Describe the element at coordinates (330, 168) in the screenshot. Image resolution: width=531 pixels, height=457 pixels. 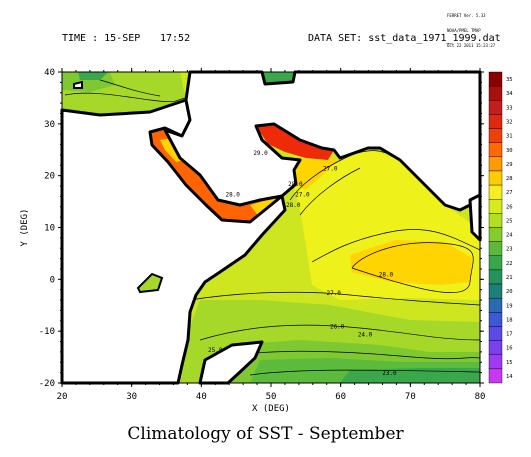
I see `contour-label-0: 27.0` at that location.